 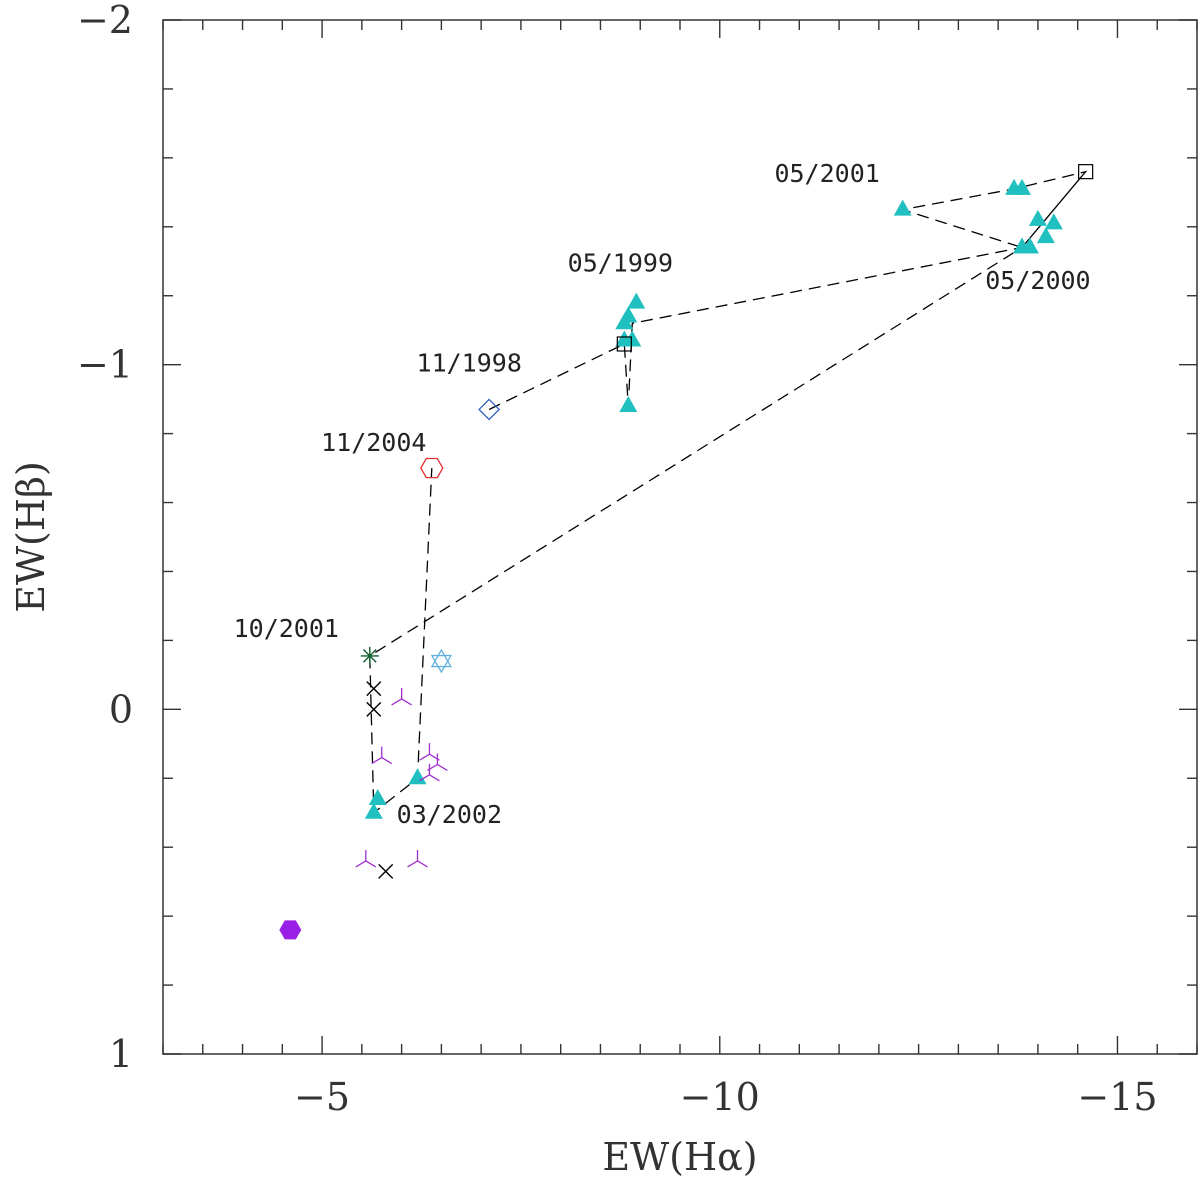 I want to click on date-label: 05/2001, so click(x=826, y=173).